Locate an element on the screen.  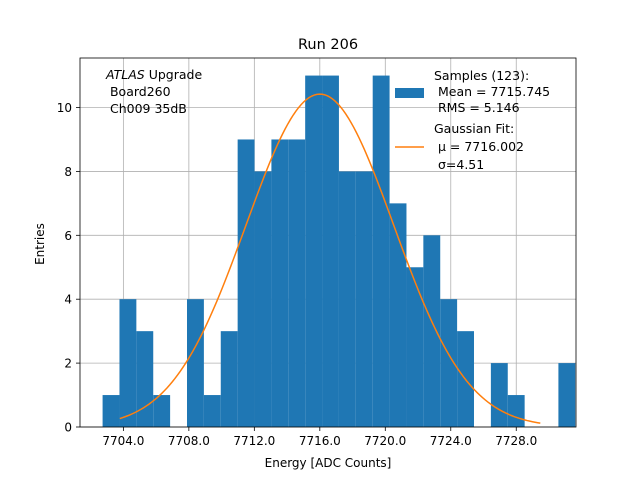
x-tick-label: 7720.0 is located at coordinates (385, 441).